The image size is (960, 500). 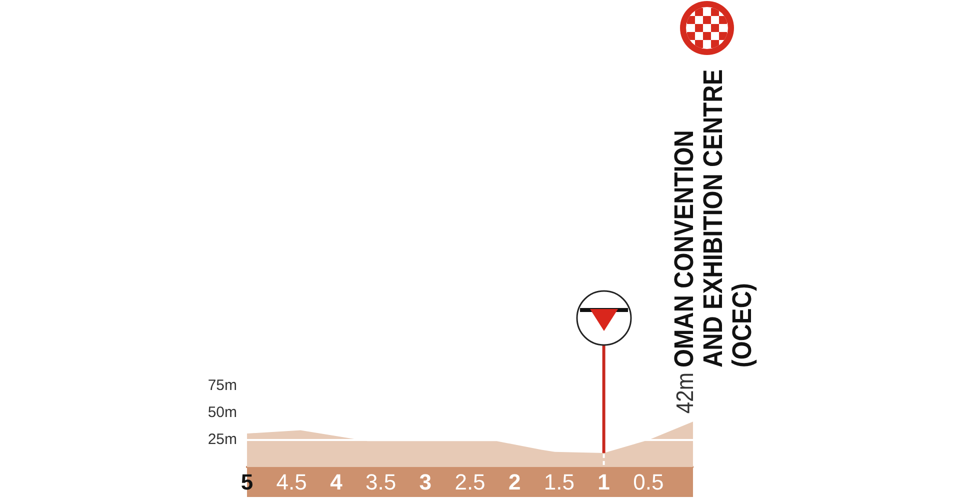 I want to click on text: OMAN CONVENTION AND EXHIBITION CENTRE (OCEC), so click(x=714, y=218).